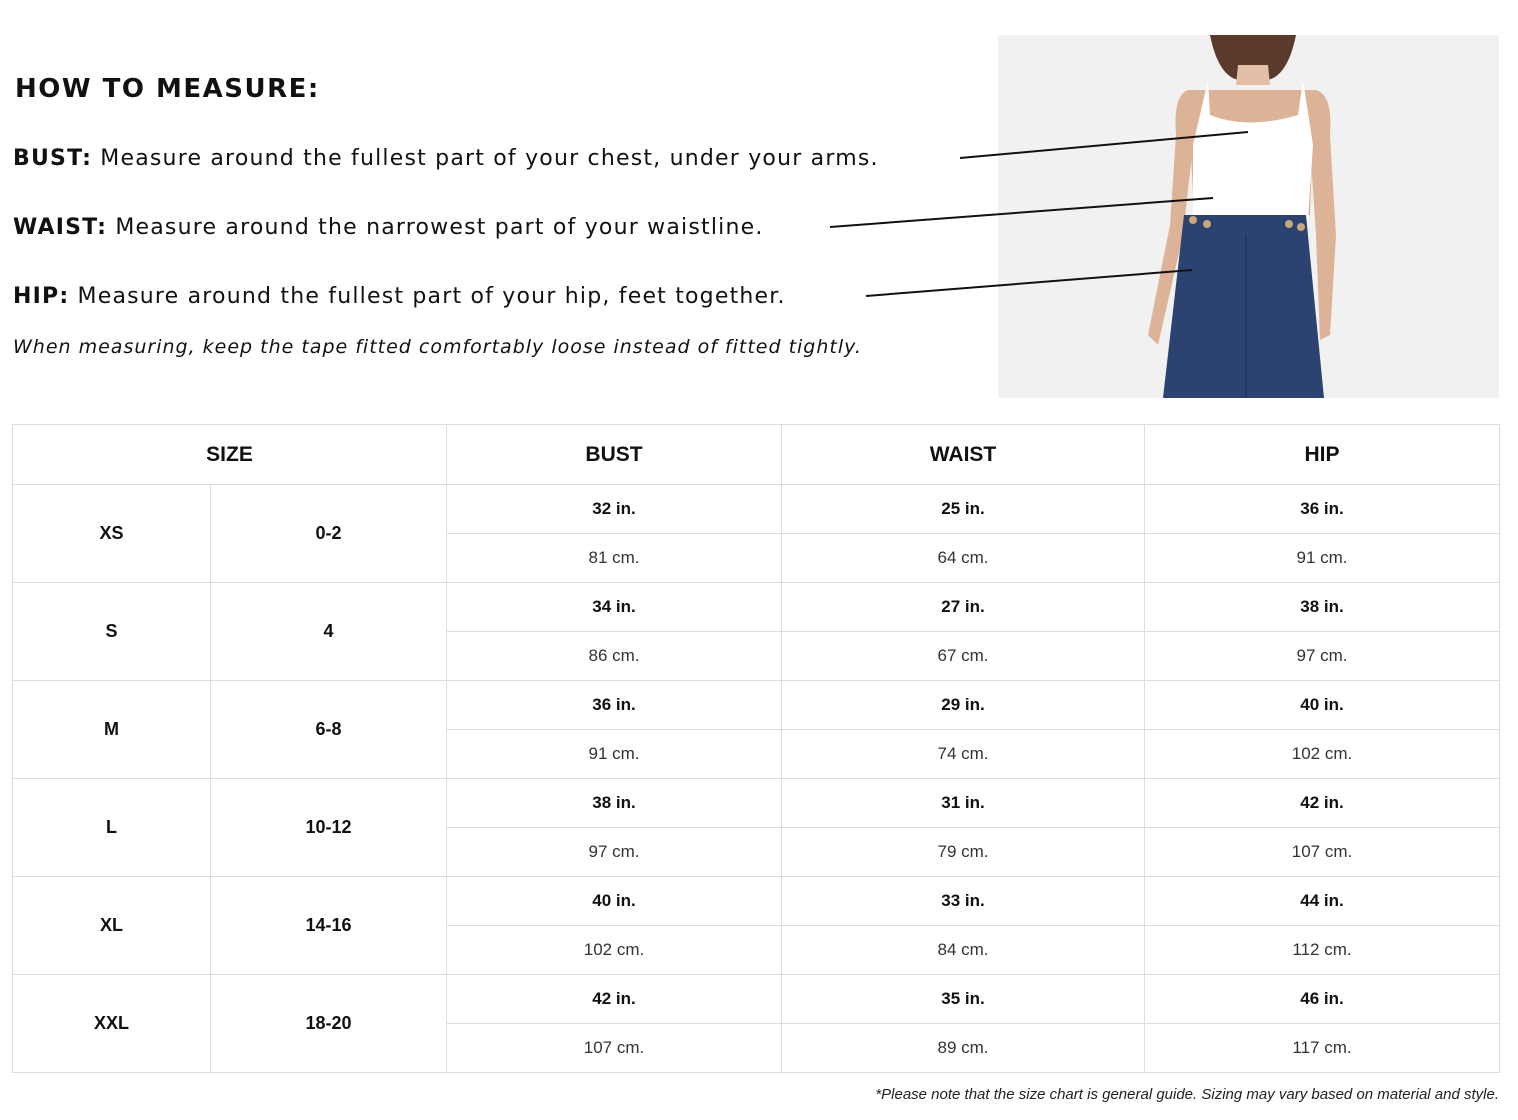 The width and height of the screenshot is (1518, 1120). What do you see at coordinates (1322, 454) in the screenshot?
I see `header-hip: HIP` at bounding box center [1322, 454].